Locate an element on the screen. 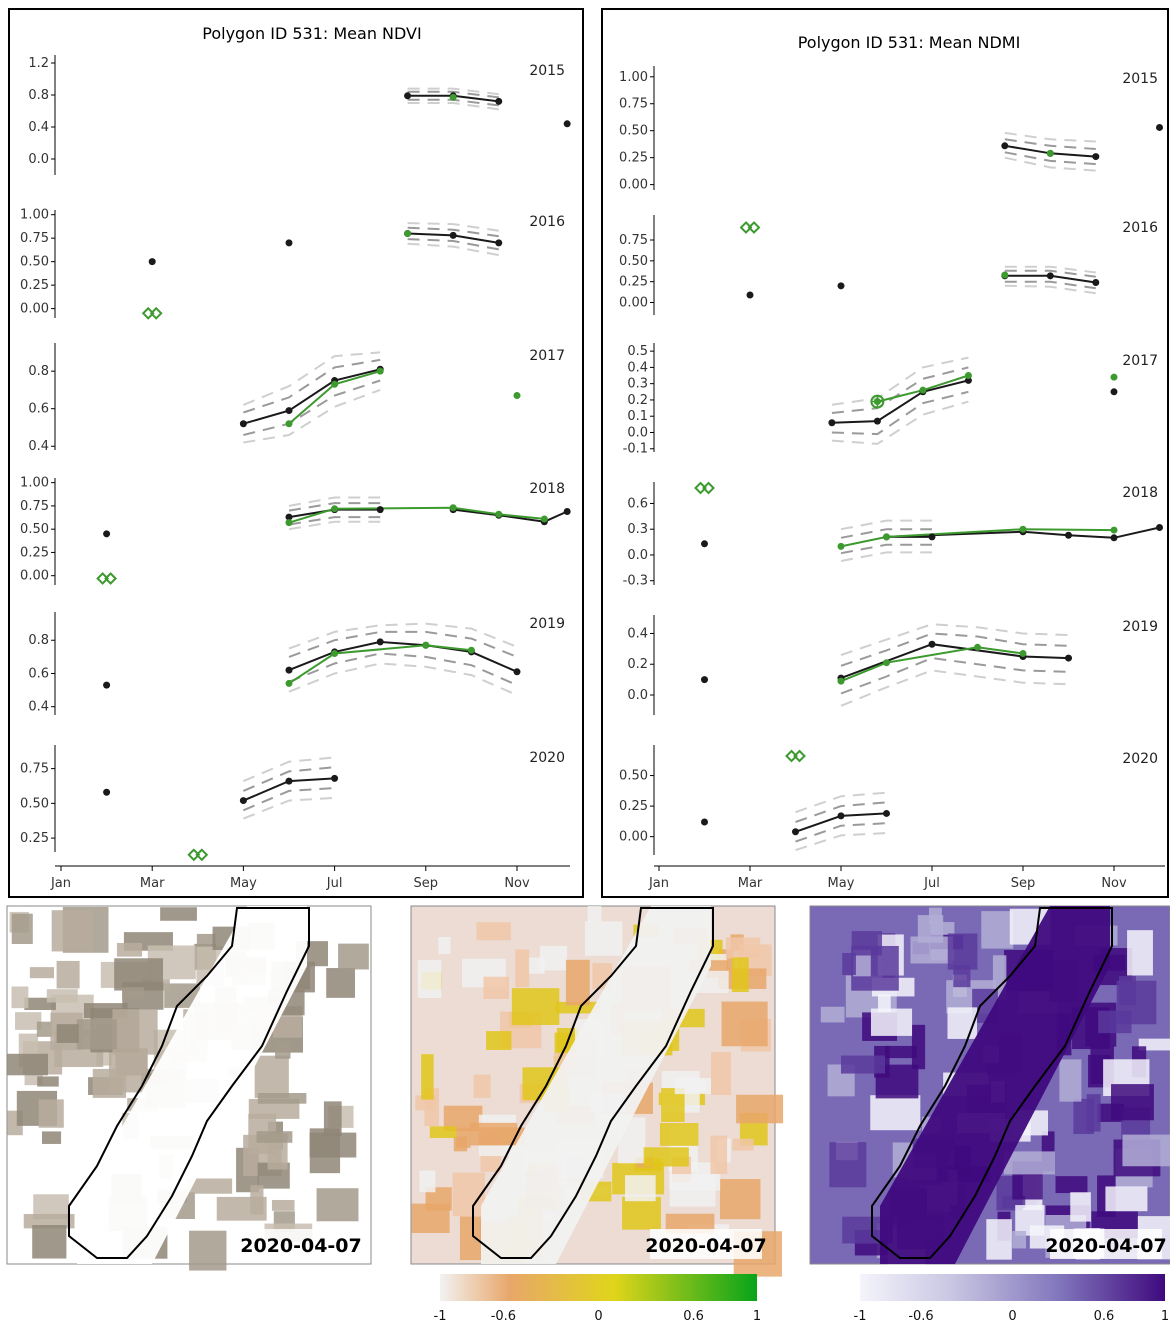 The image size is (1170, 1328). ndvi-image is located at coordinates (597, 1091).